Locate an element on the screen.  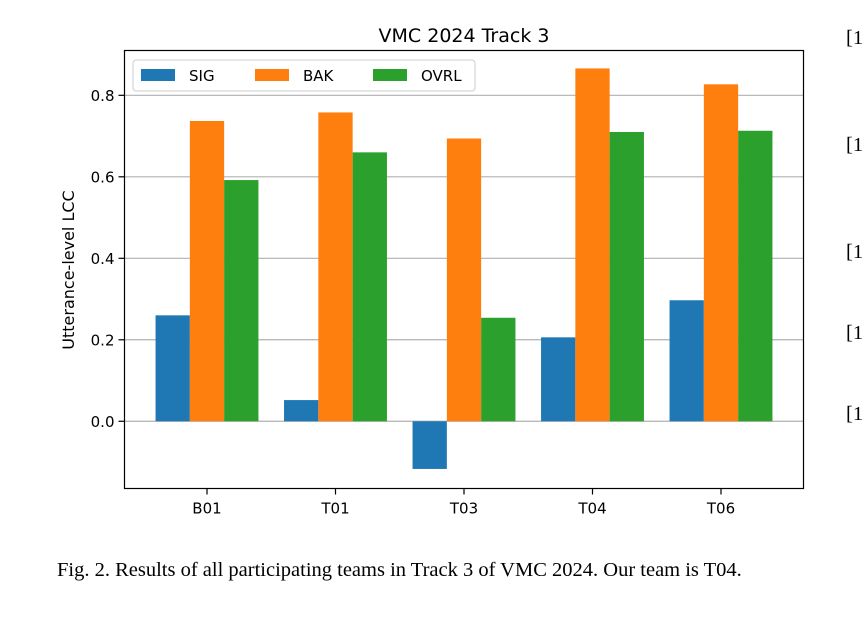
bar-bak-t01 is located at coordinates (335, 267).